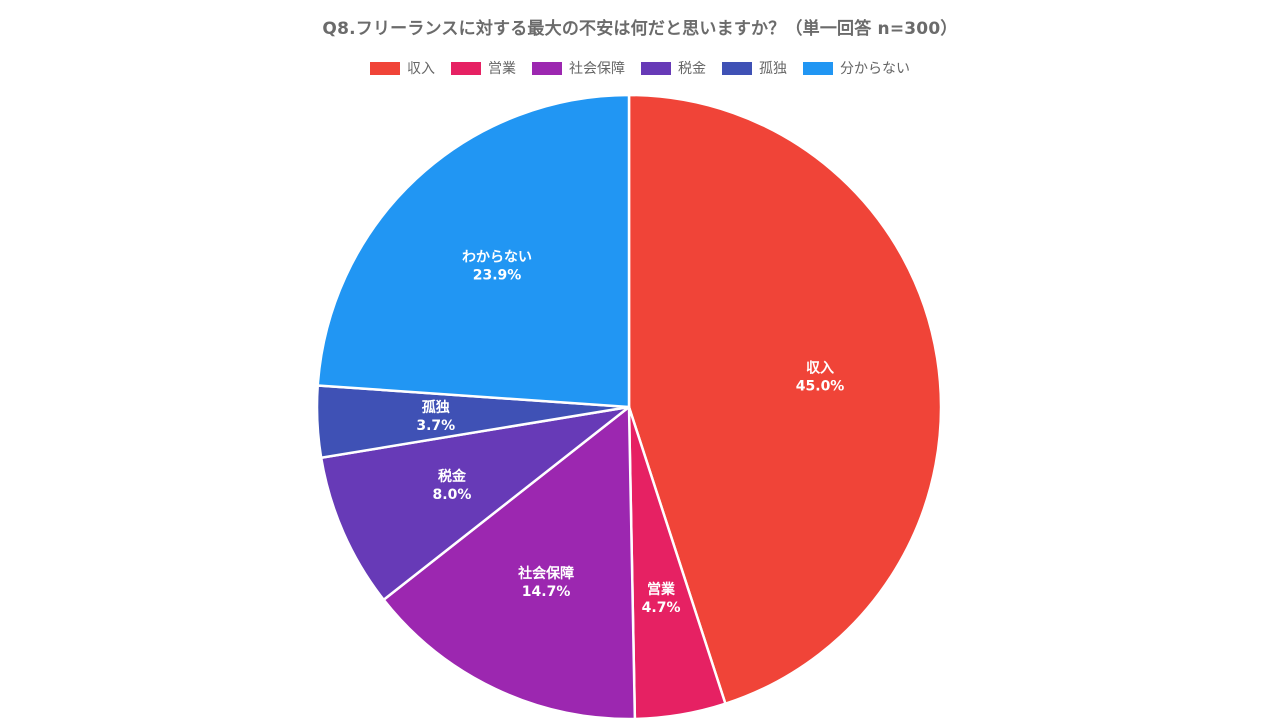 The height and width of the screenshot is (720, 1280). What do you see at coordinates (502, 69) in the screenshot?
I see `legend-label: 営業` at bounding box center [502, 69].